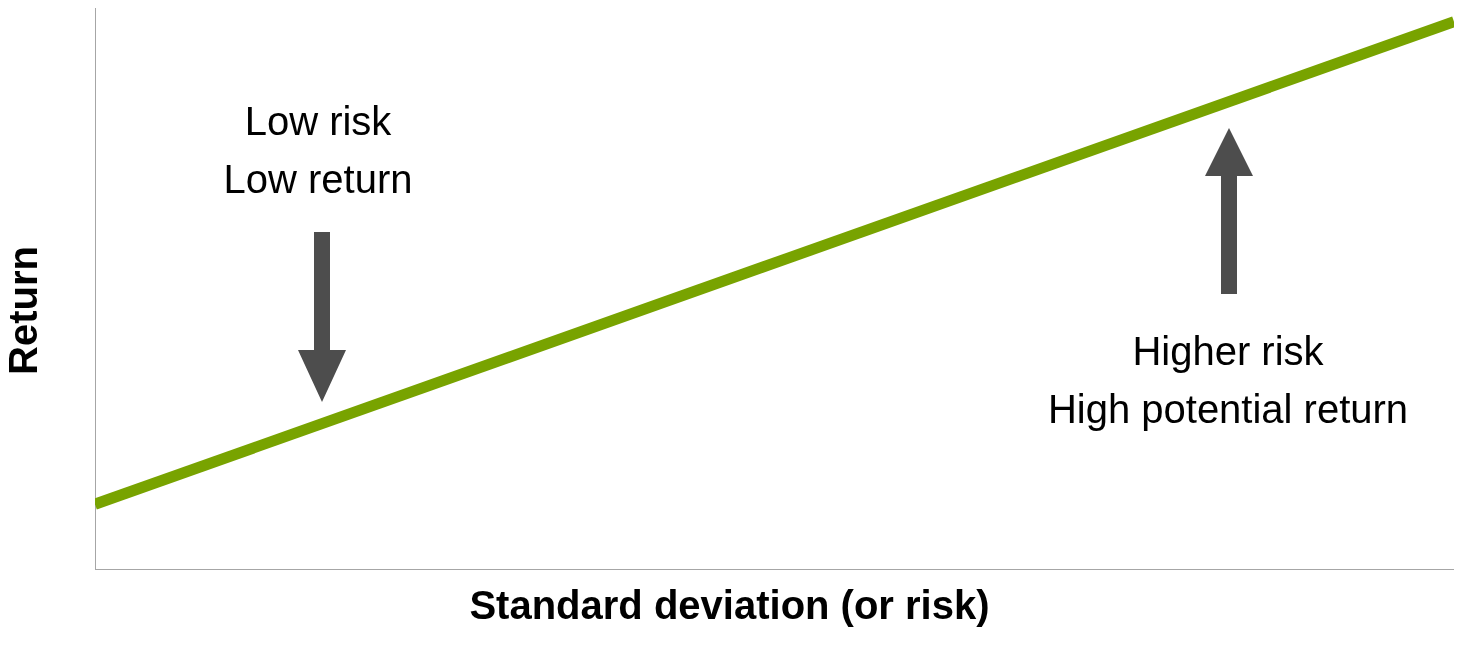  Describe the element at coordinates (23, 311) in the screenshot. I see `y-axis-title: Return` at that location.